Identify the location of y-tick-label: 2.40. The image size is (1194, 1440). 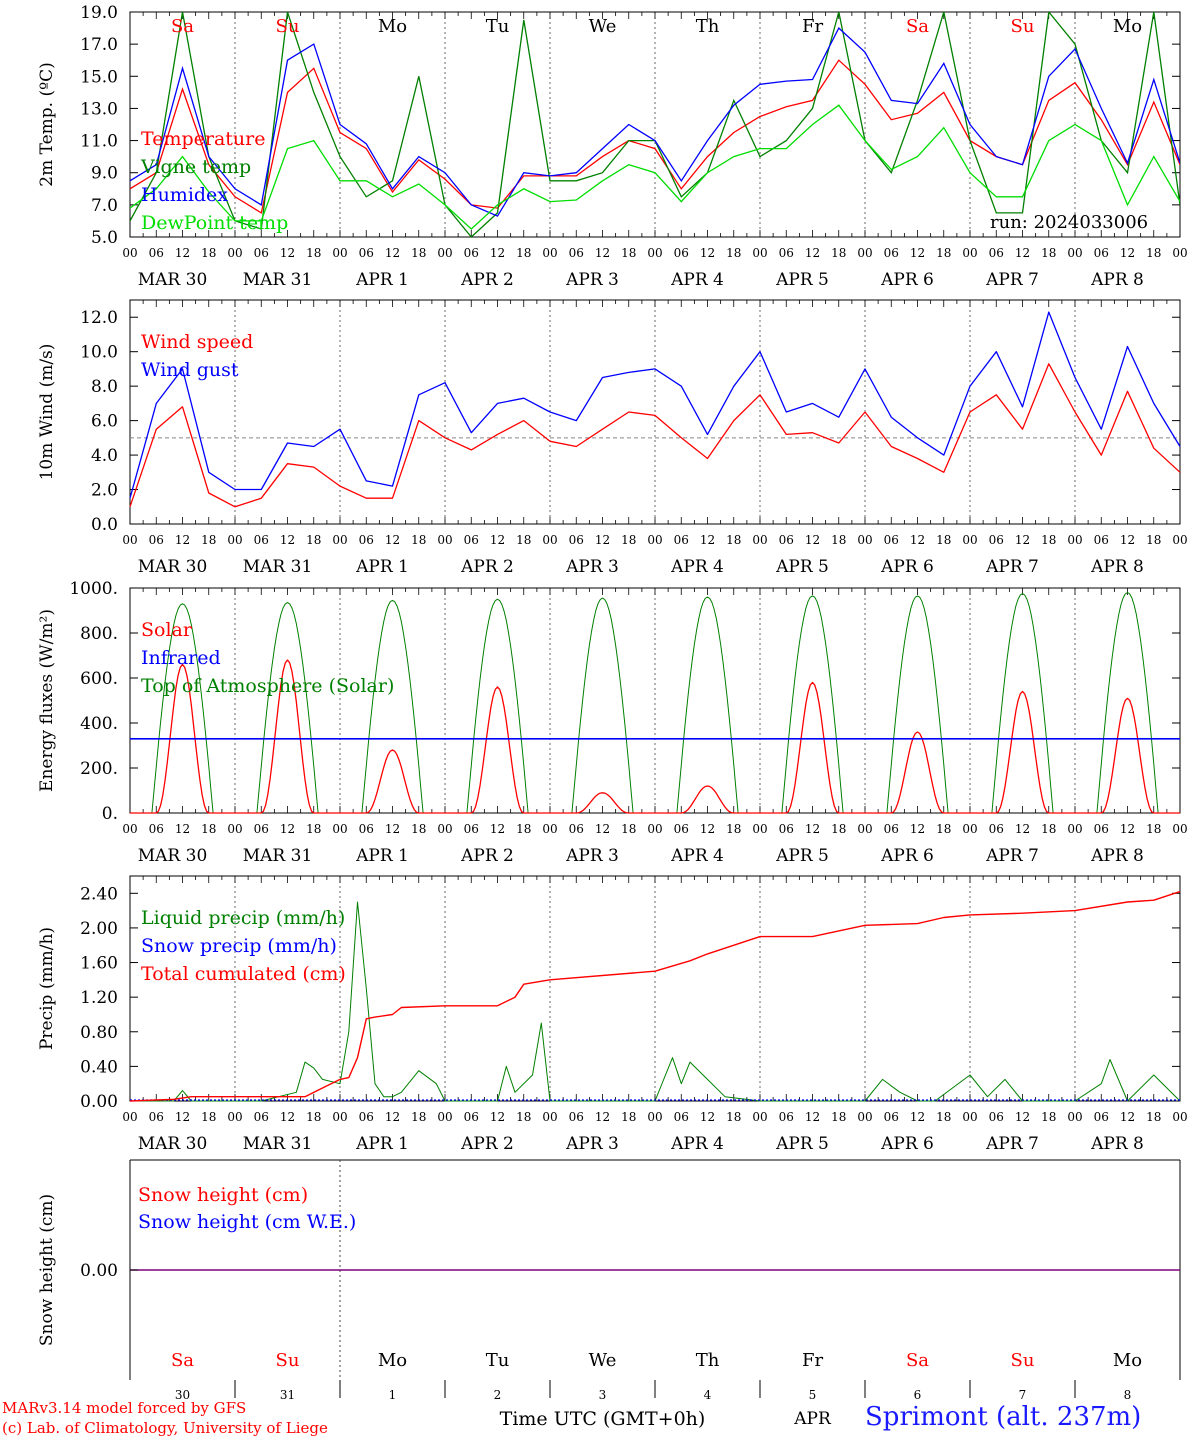
(99, 894).